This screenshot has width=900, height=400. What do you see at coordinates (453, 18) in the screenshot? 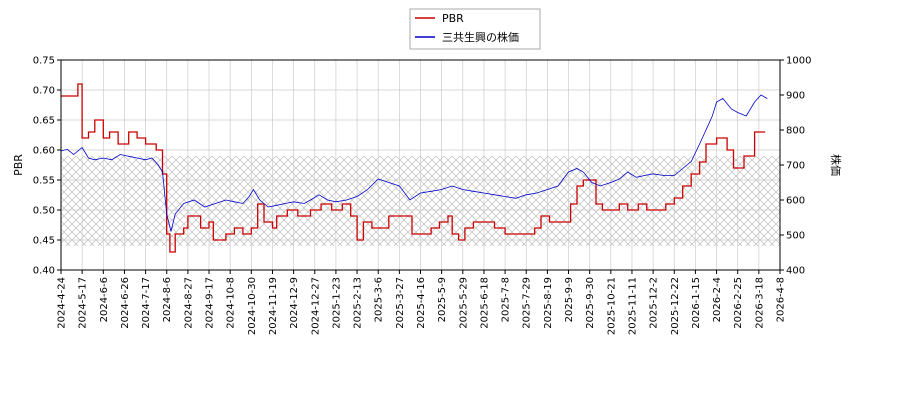
I see `legend-label-pbr: PBR` at bounding box center [453, 18].